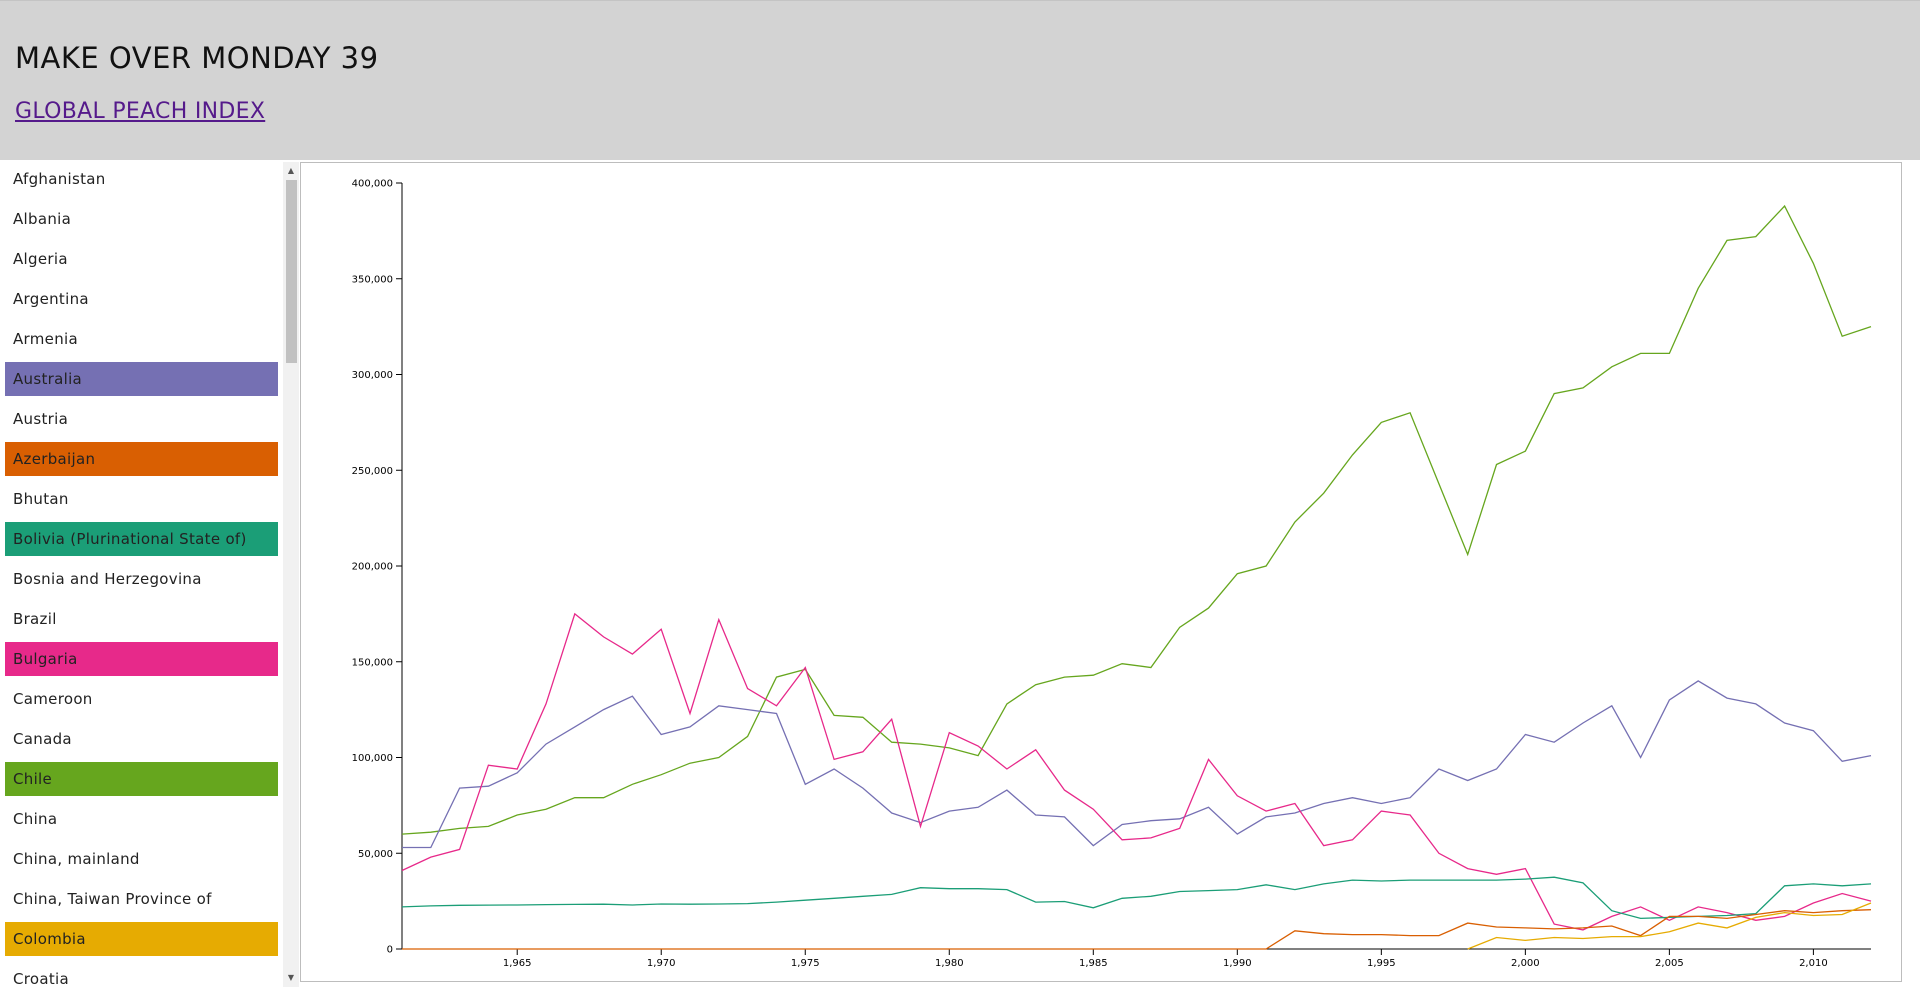 The image size is (1920, 987). Describe the element at coordinates (291, 977) in the screenshot. I see `scroll-down-arrow-icon: ▼` at that location.